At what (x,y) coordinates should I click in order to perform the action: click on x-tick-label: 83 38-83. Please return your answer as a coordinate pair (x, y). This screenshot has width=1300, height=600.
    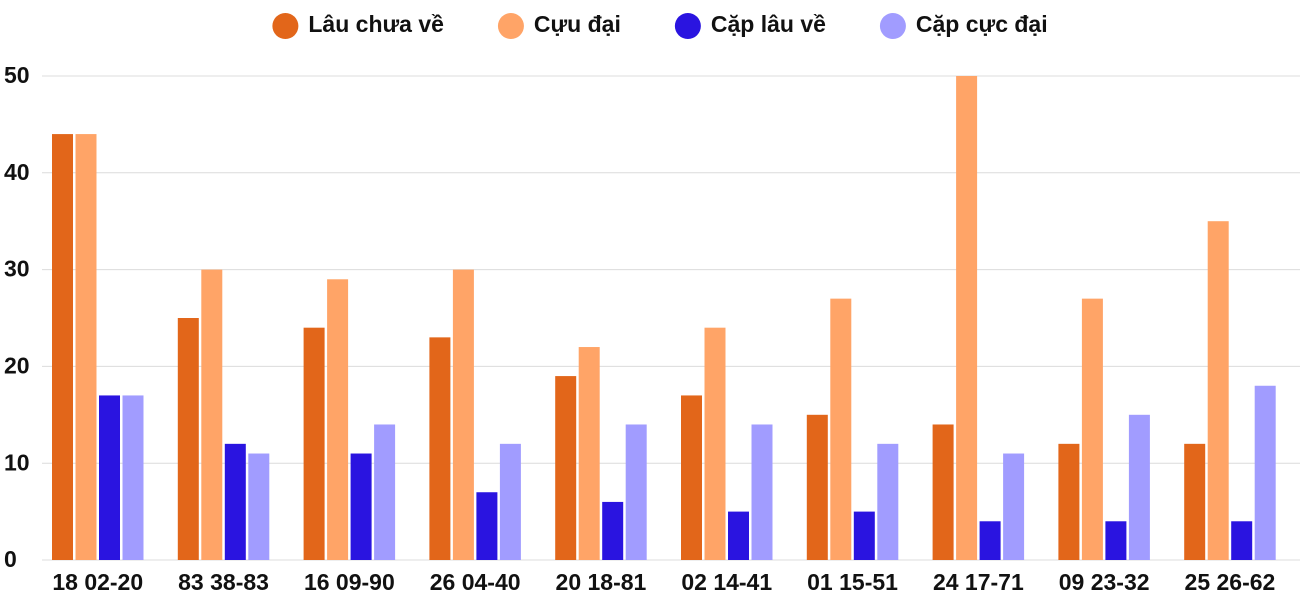
    Looking at the image, I should click on (223, 582).